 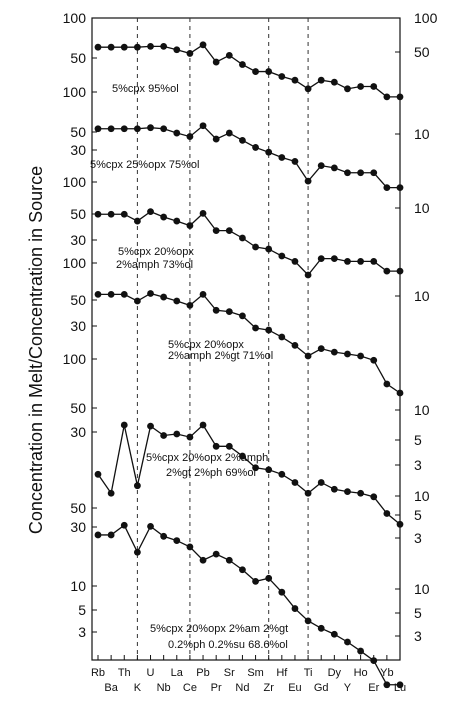 What do you see at coordinates (124, 673) in the screenshot?
I see `x-tick-label-th: Th` at bounding box center [124, 673].